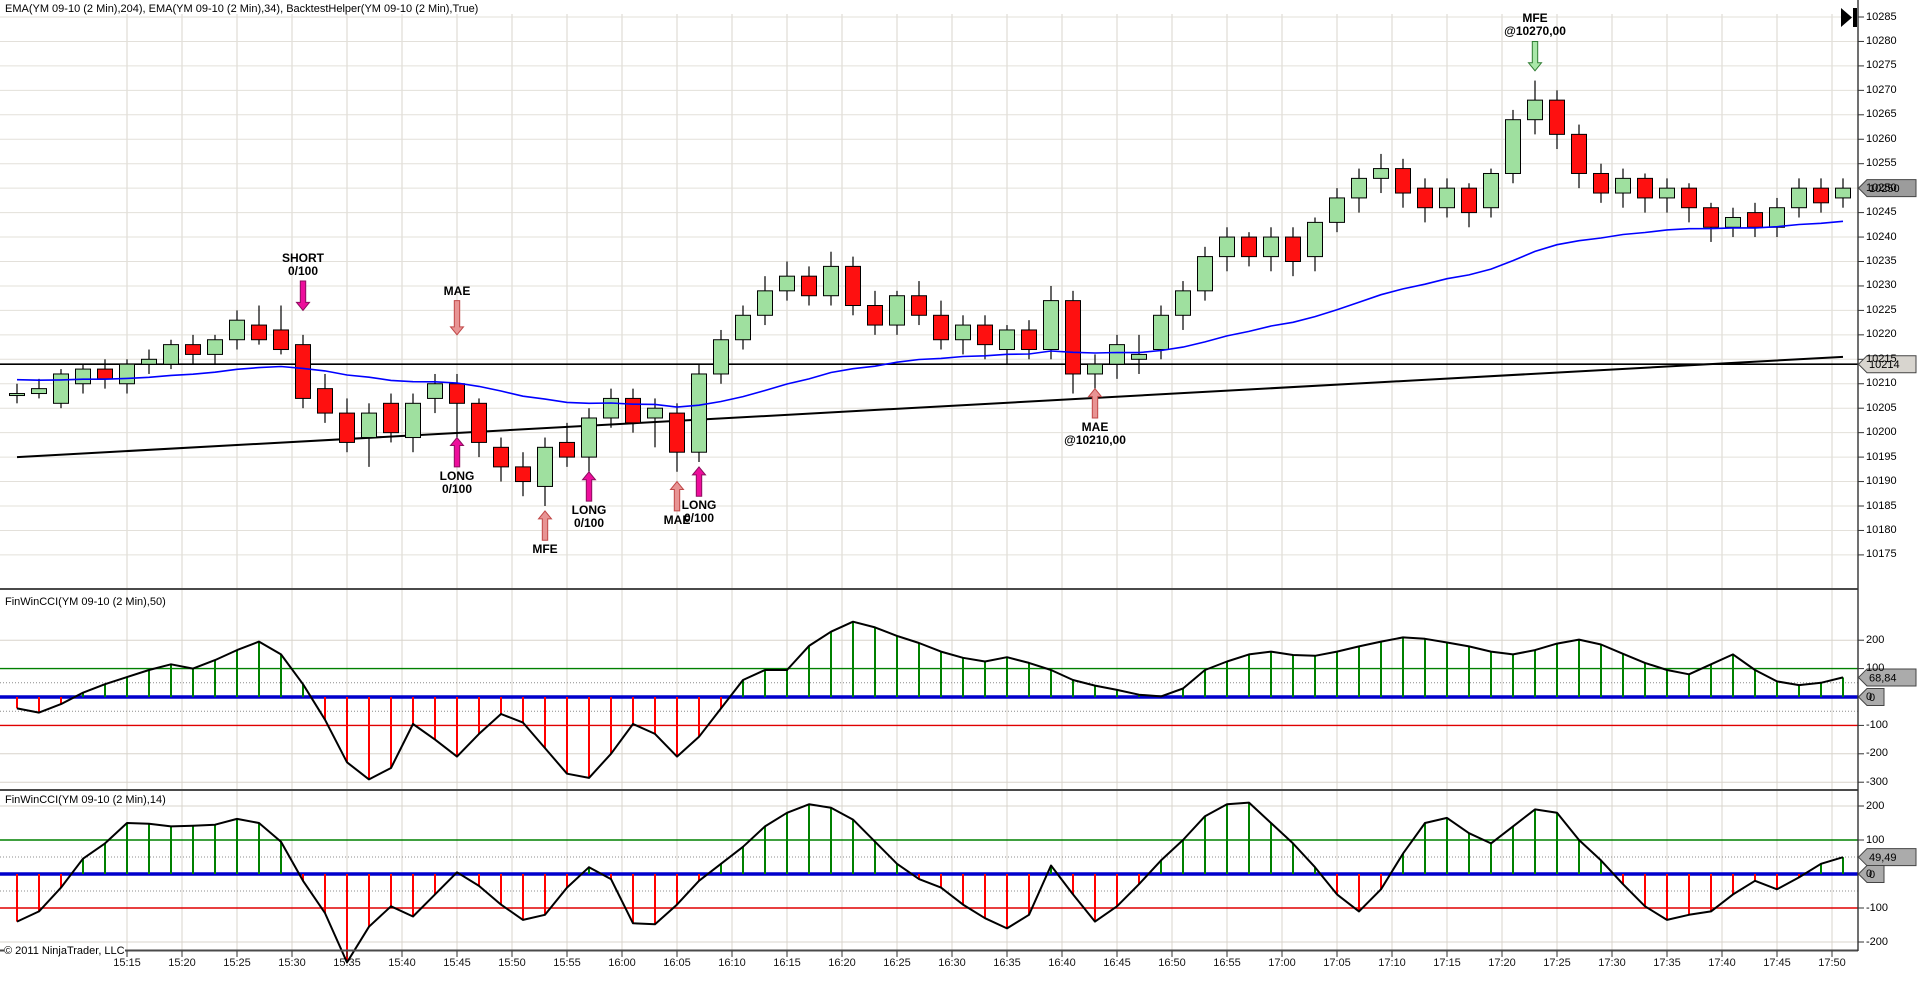  What do you see at coordinates (512, 963) in the screenshot?
I see `time-label: 15:50` at bounding box center [512, 963].